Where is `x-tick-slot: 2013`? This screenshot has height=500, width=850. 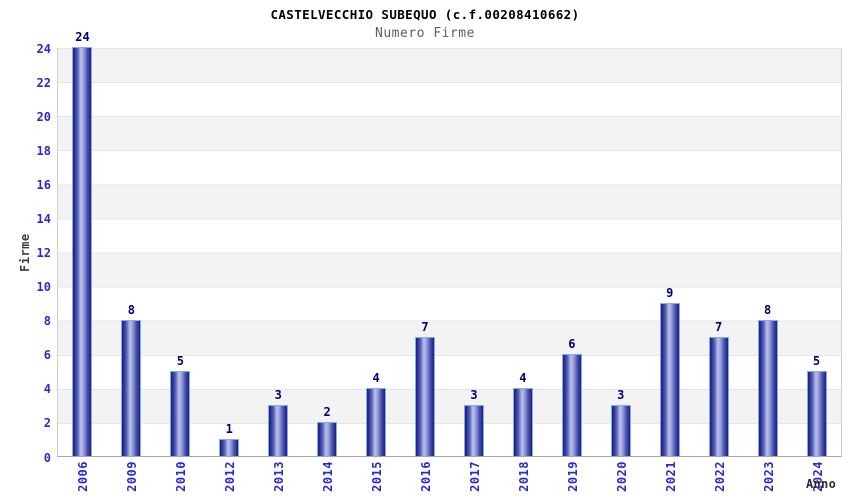 x-tick-slot: 2013 is located at coordinates (278, 480).